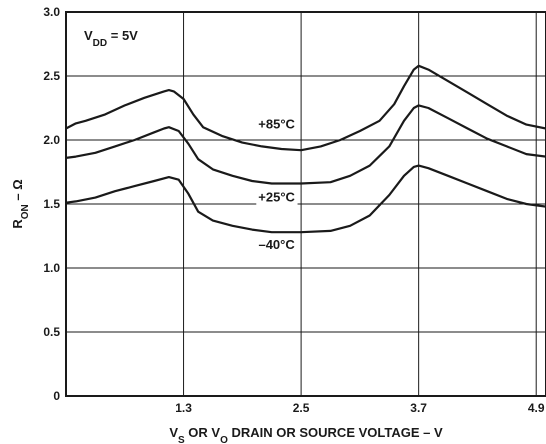 This screenshot has width=546, height=444. Describe the element at coordinates (418, 408) in the screenshot. I see `x-tick-label: 3.7` at that location.